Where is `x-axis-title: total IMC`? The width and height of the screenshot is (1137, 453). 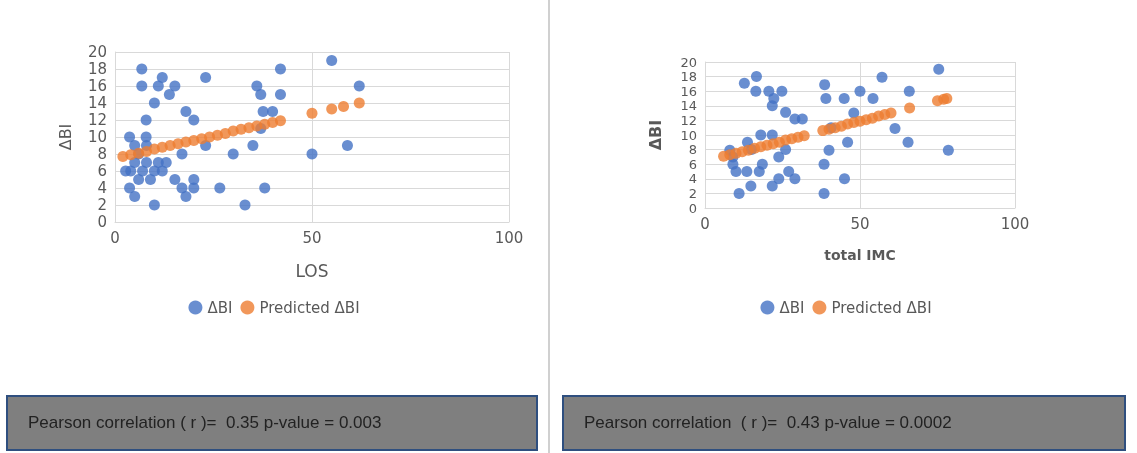 x-axis-title: total IMC is located at coordinates (860, 255).